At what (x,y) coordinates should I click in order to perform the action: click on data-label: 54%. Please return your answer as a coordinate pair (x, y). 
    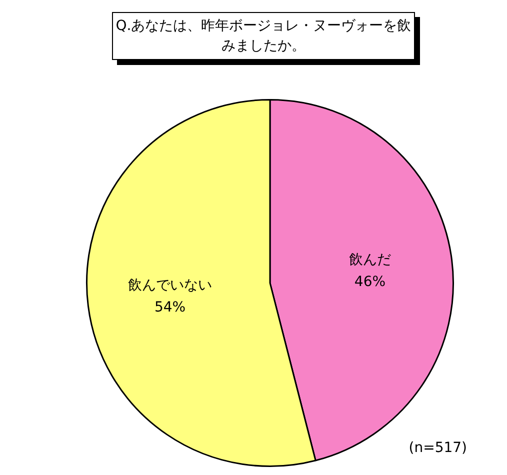
    Looking at the image, I should click on (170, 307).